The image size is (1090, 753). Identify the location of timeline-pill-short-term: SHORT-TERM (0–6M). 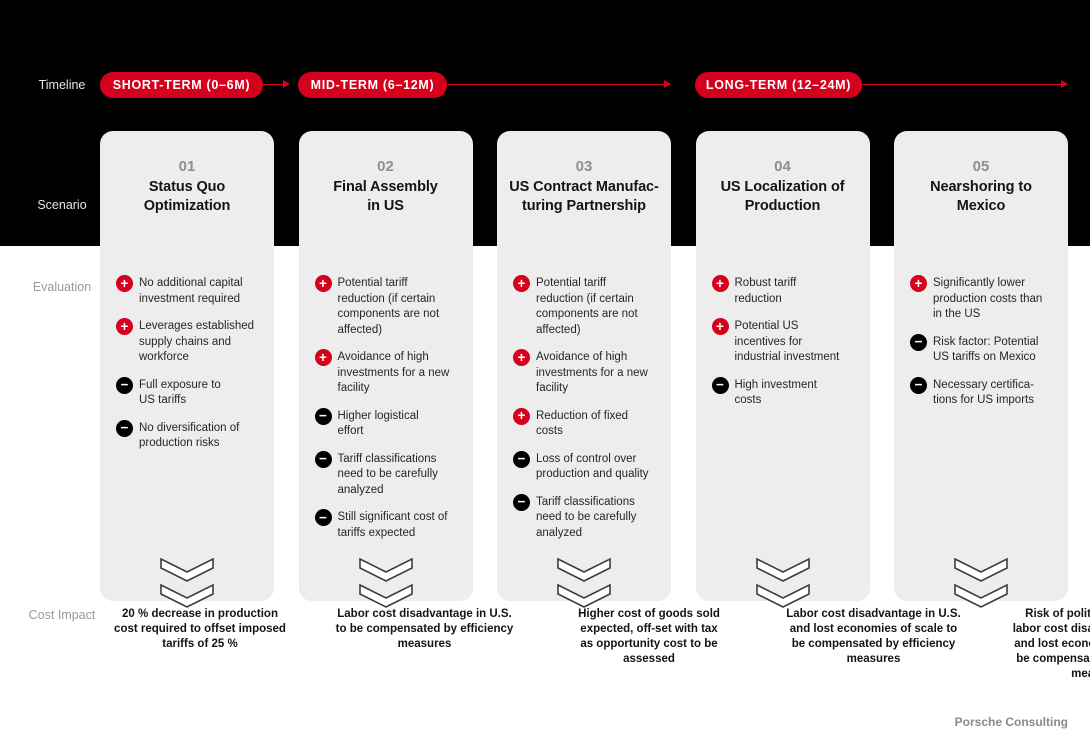
(181, 85).